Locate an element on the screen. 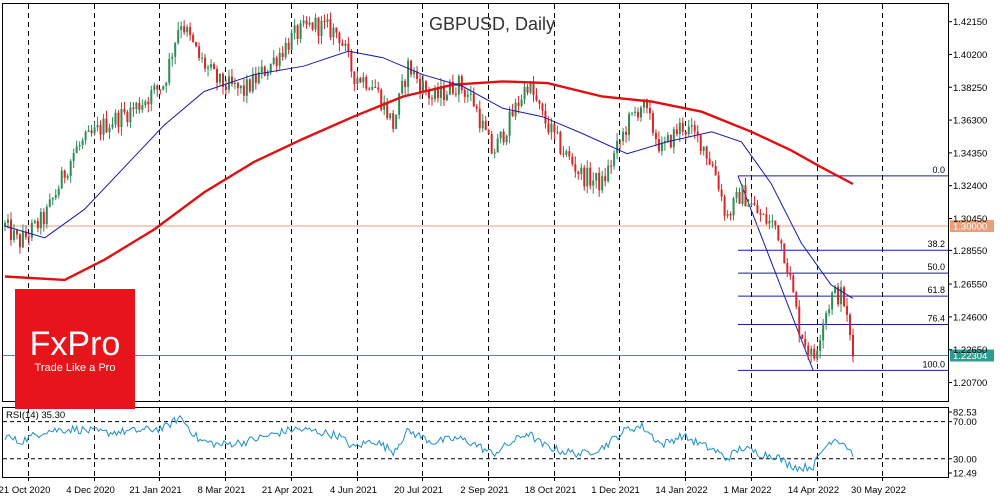  fibonacci-retracement: 0.0 38.2 50.0 61.8 76.4 100.0 is located at coordinates (842, 268).